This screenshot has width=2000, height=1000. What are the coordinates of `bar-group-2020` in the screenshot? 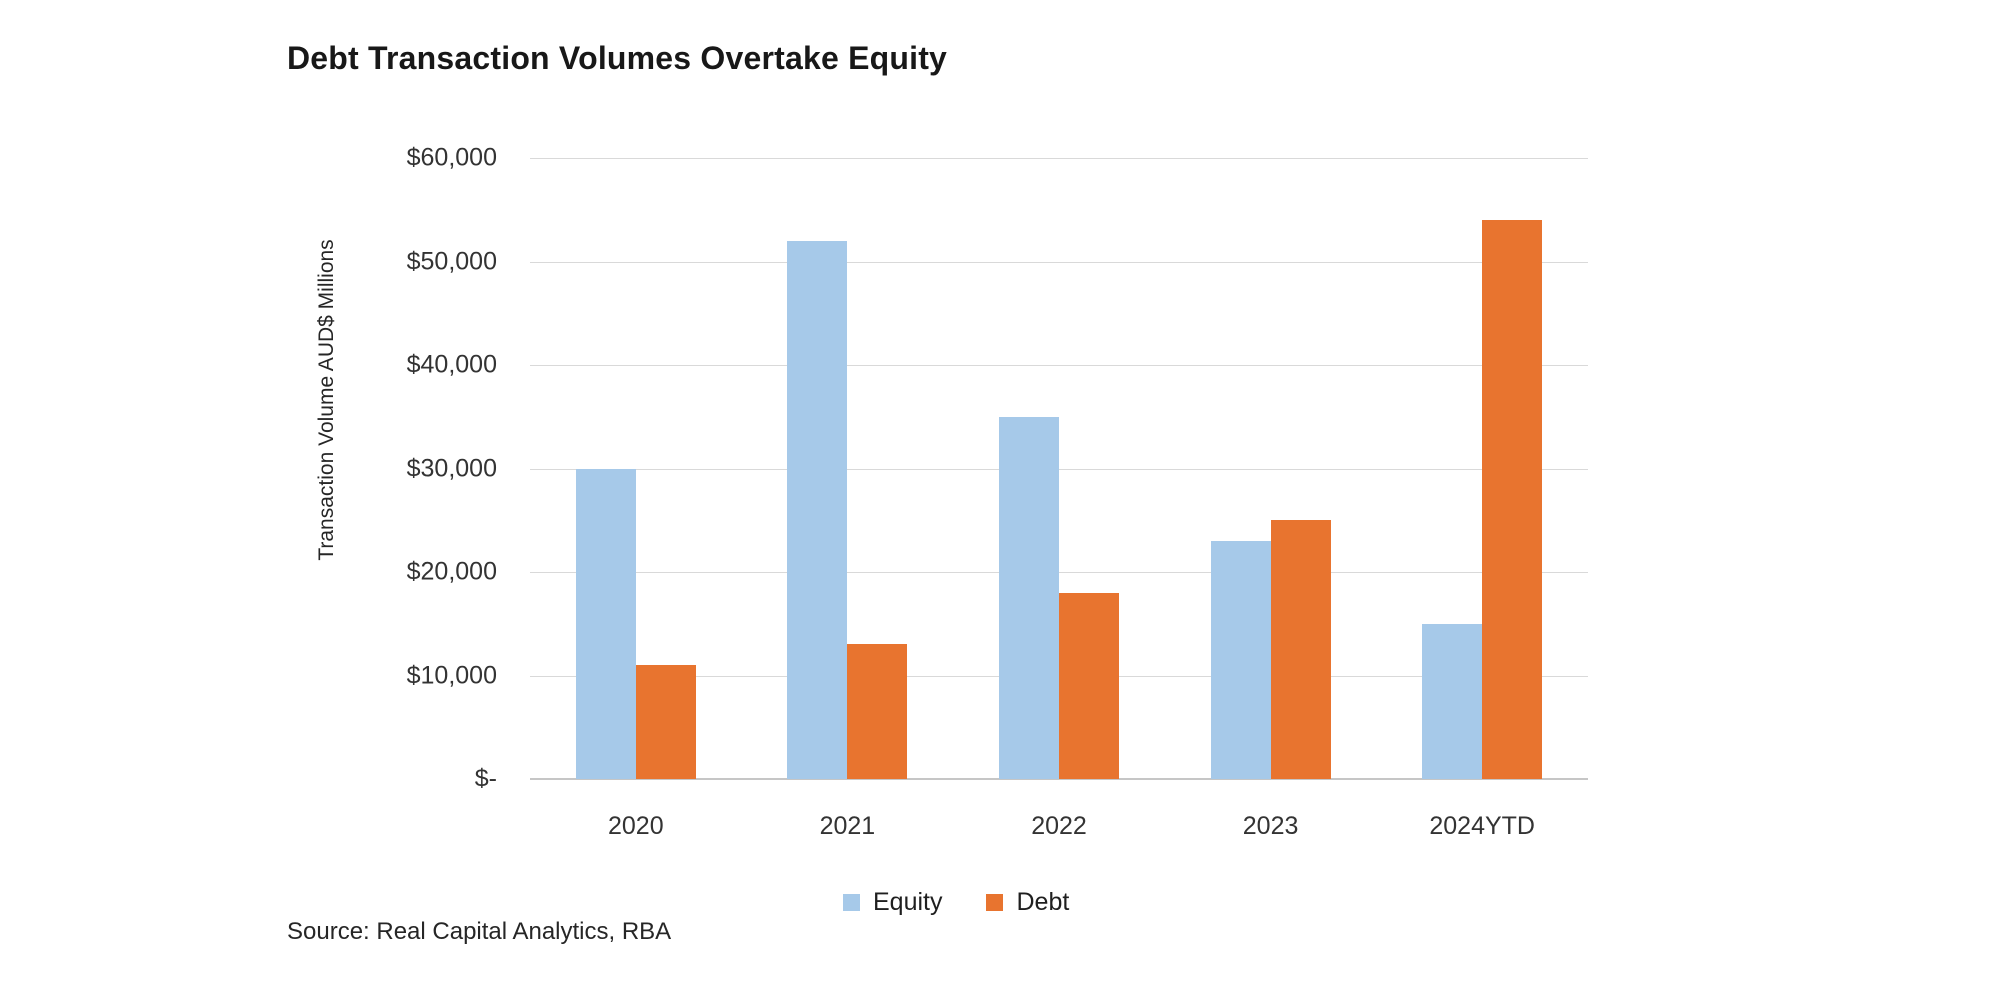 It's located at (636, 623).